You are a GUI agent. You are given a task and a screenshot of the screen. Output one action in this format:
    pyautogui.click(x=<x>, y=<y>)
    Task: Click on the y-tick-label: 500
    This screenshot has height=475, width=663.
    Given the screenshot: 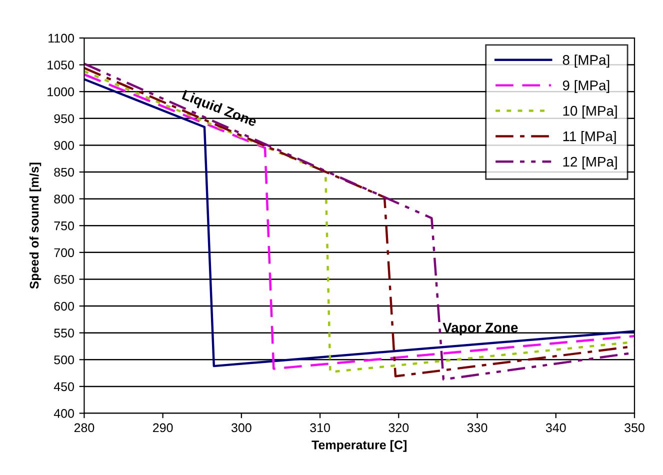 What is the action you would take?
    pyautogui.click(x=64, y=359)
    